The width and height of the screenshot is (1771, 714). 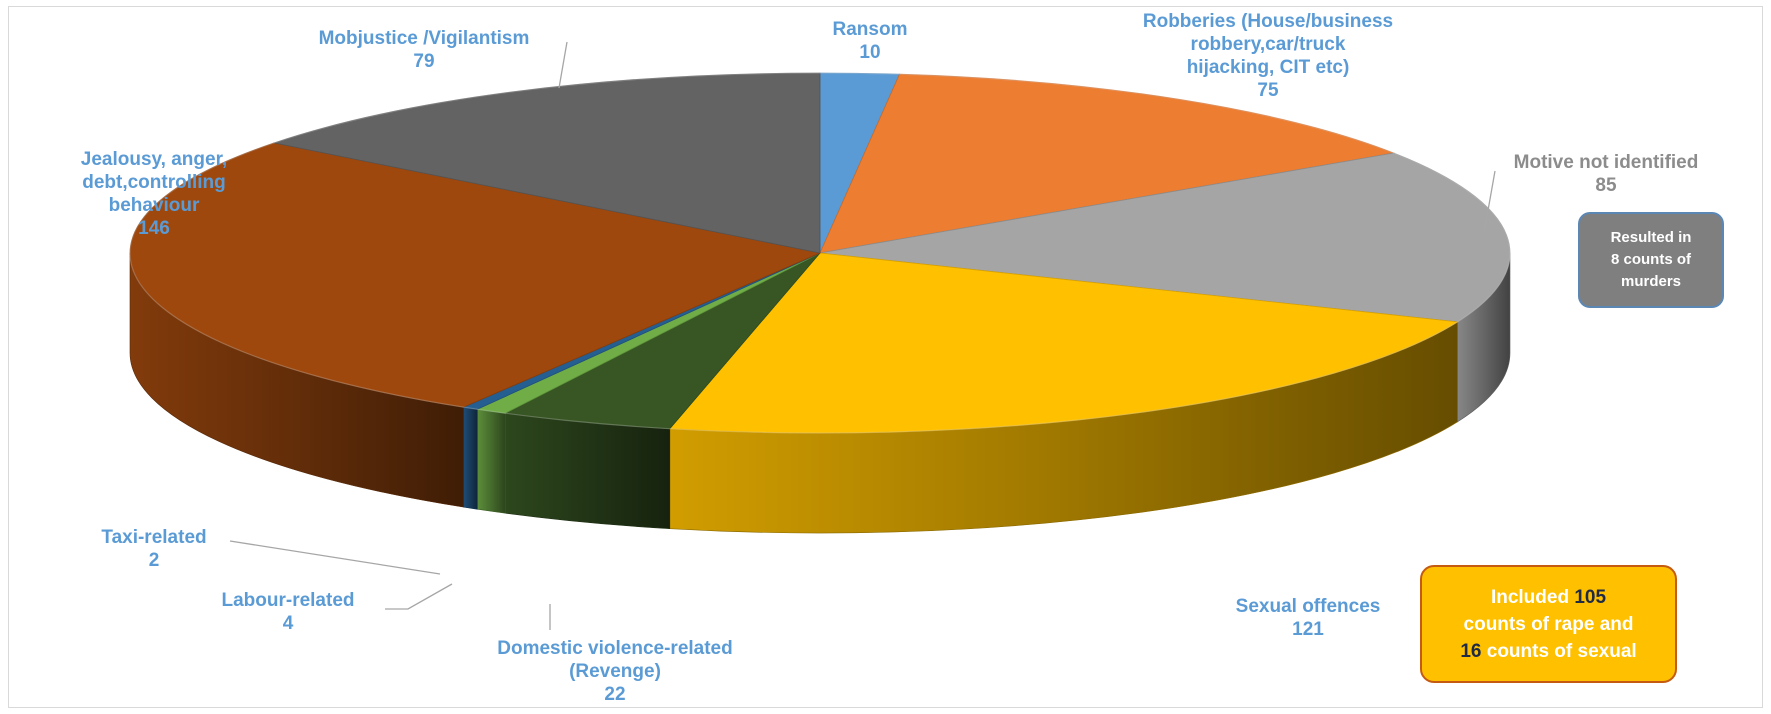 What do you see at coordinates (154, 228) in the screenshot?
I see `label-jealousy-value: 146` at bounding box center [154, 228].